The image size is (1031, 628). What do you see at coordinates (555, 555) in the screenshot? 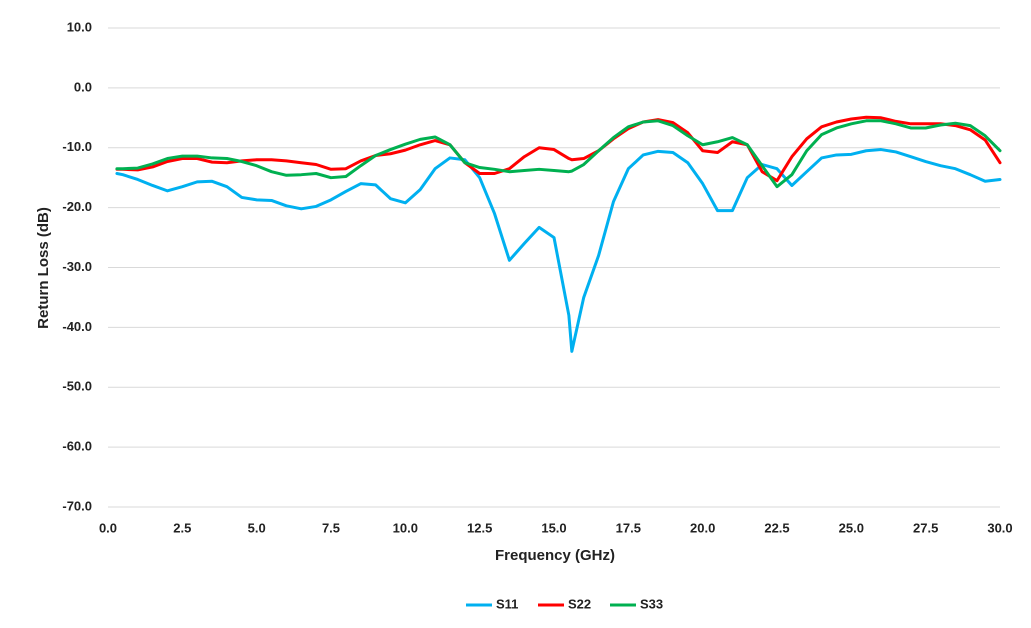
I see `x-axis-title: Frequency (GHz)` at bounding box center [555, 555].